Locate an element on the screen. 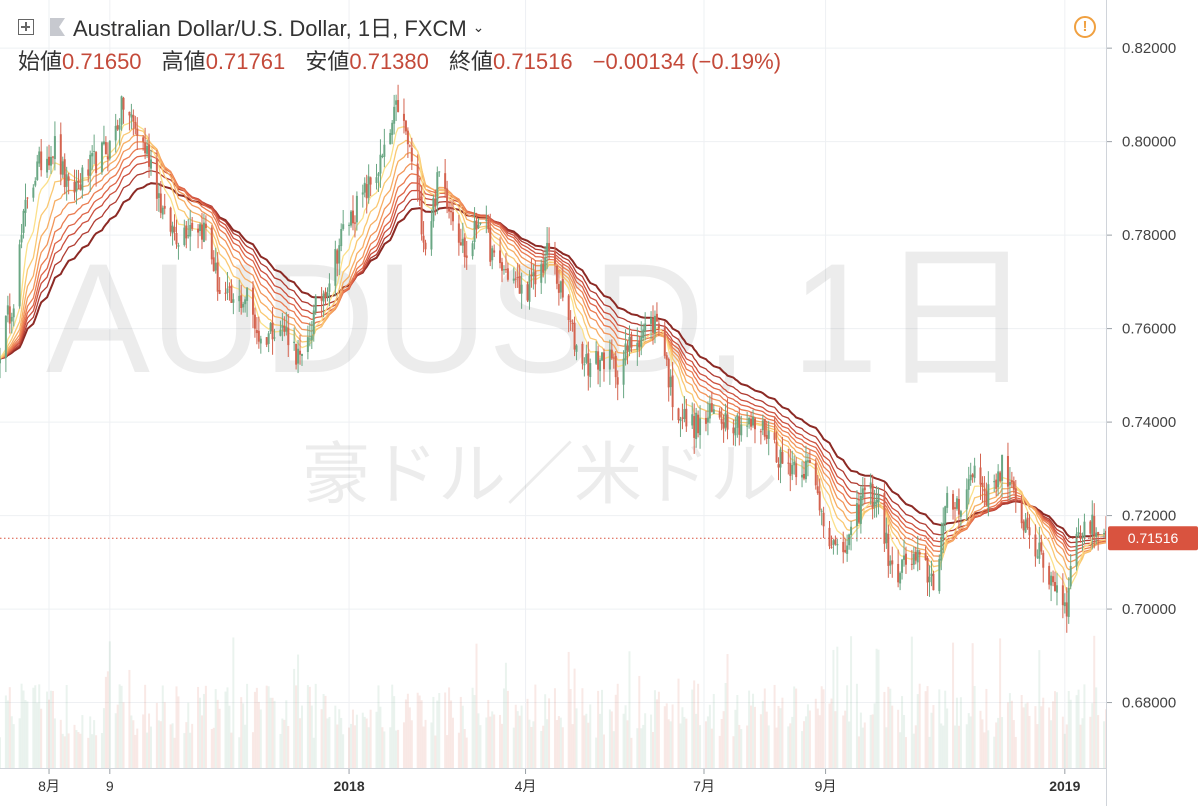 Image resolution: width=1204 pixels, height=811 pixels. high-value: 0.71761 is located at coordinates (245, 61).